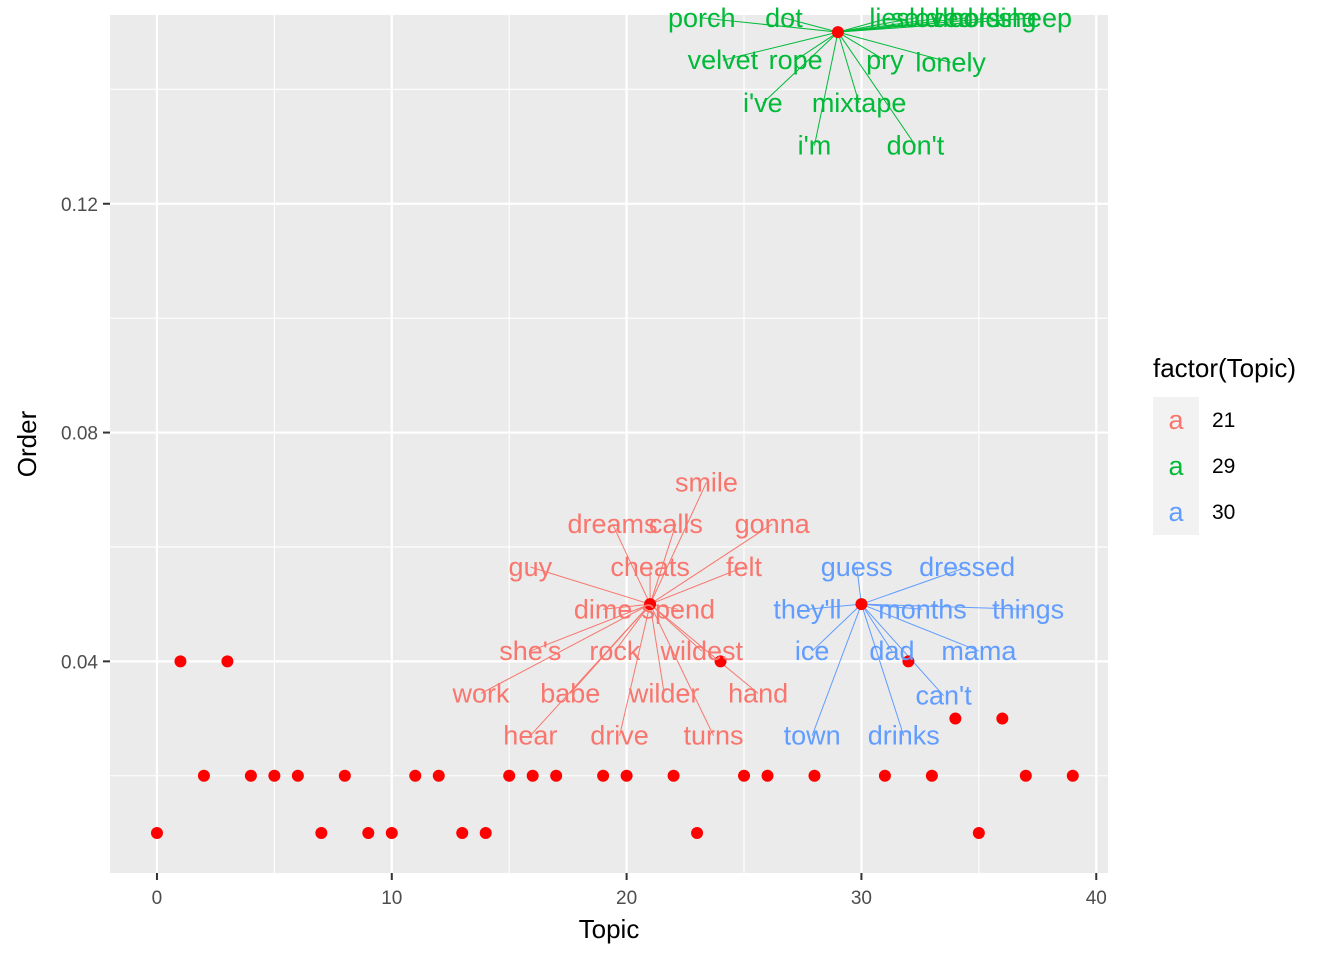 This screenshot has height=960, width=1344. What do you see at coordinates (1224, 368) in the screenshot?
I see `legend-title: factor(Topic)` at bounding box center [1224, 368].